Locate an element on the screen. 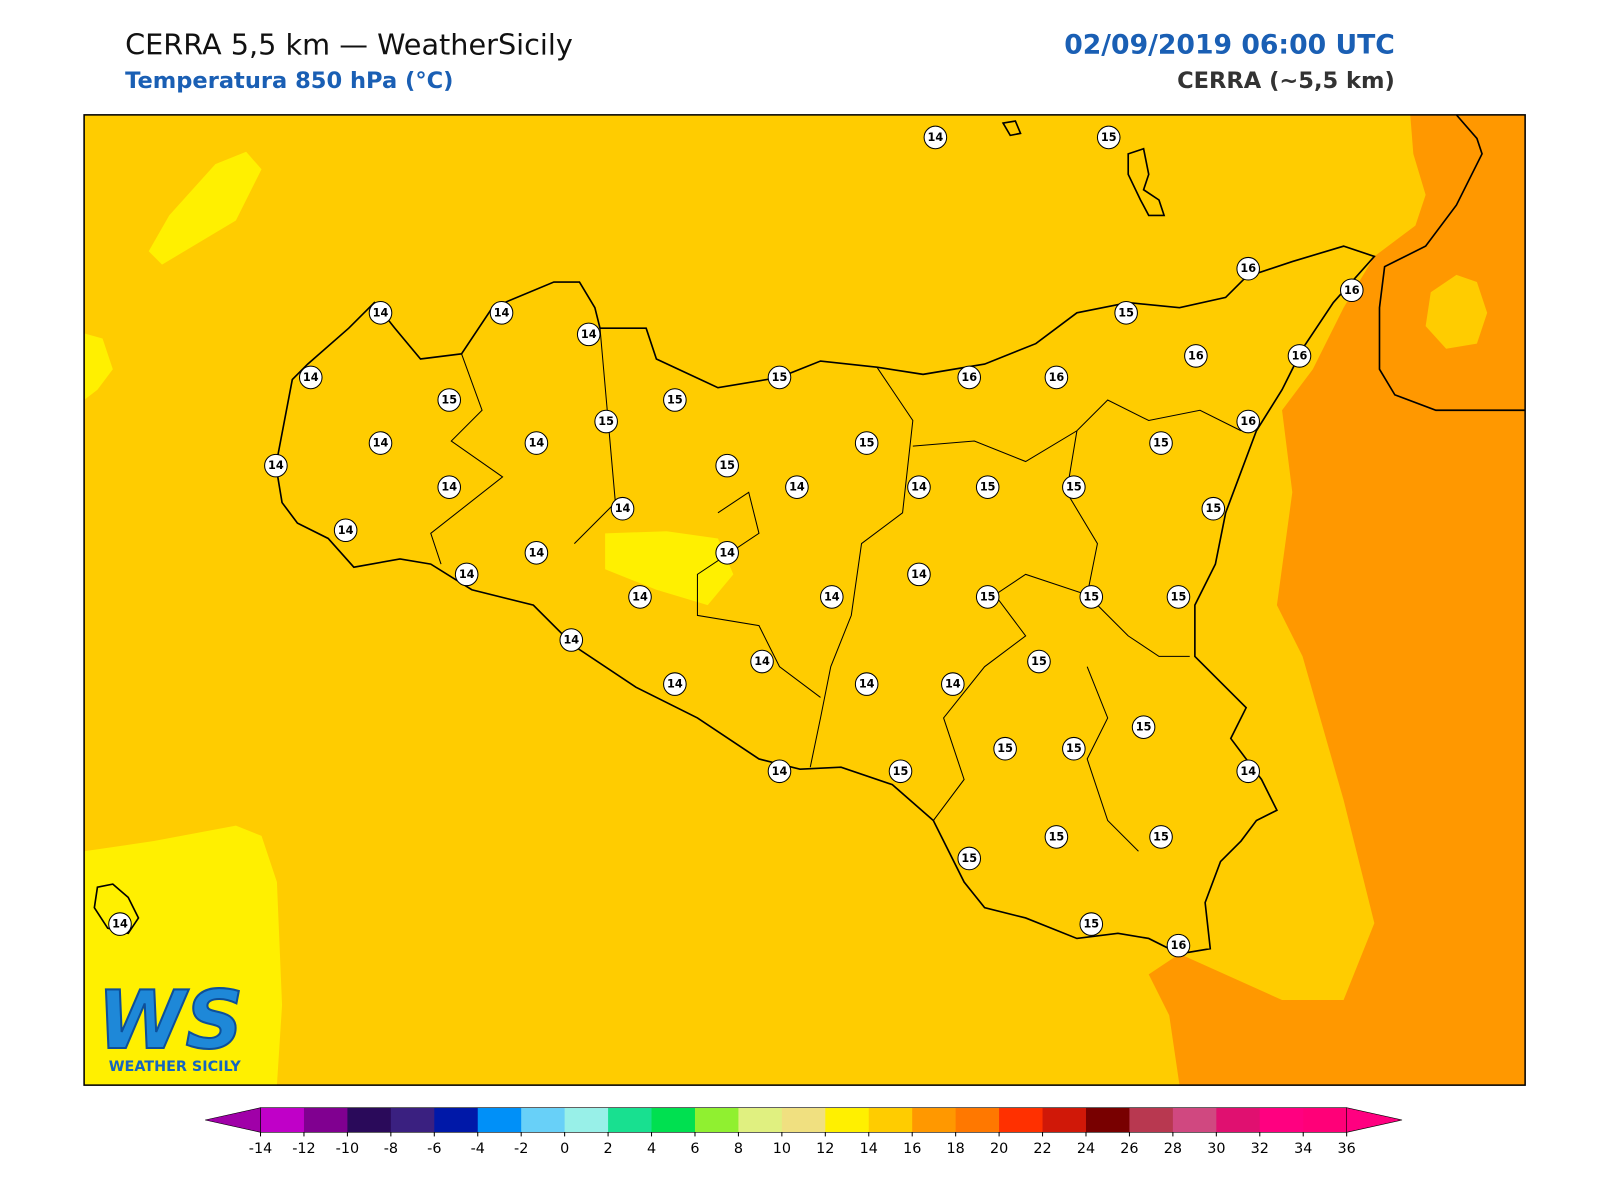 This screenshot has width=1600, height=1200. colorbar-tick-label: -2 is located at coordinates (521, 1149).